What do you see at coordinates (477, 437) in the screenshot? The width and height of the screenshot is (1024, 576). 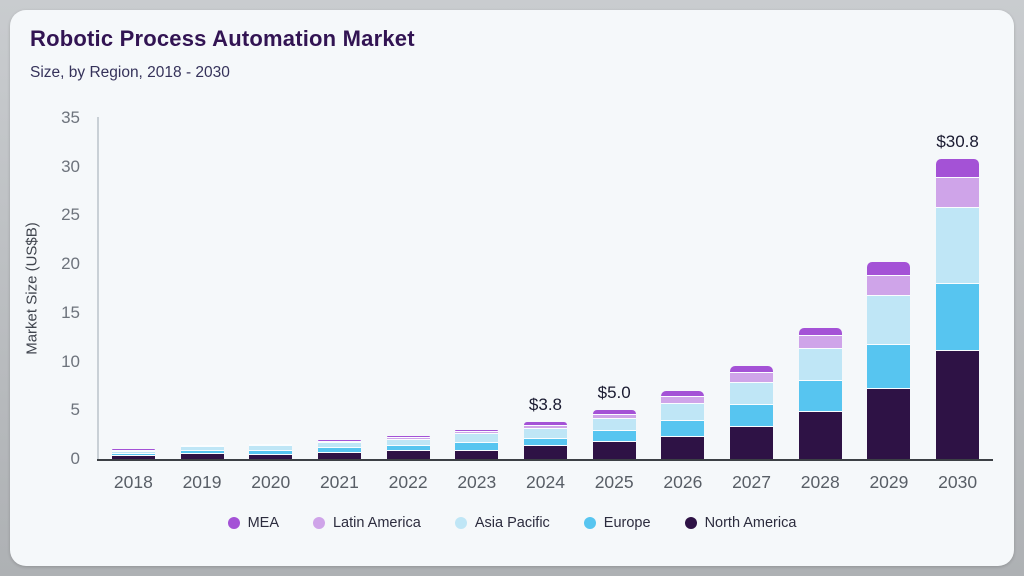 I see `segment-asia-pacific-2023` at bounding box center [477, 437].